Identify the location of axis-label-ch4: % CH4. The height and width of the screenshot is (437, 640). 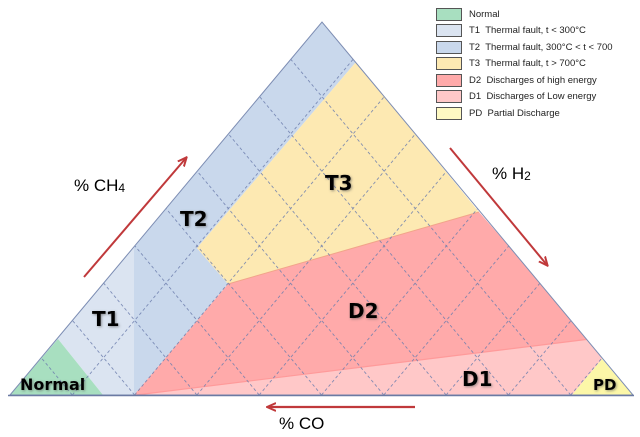
(99, 185).